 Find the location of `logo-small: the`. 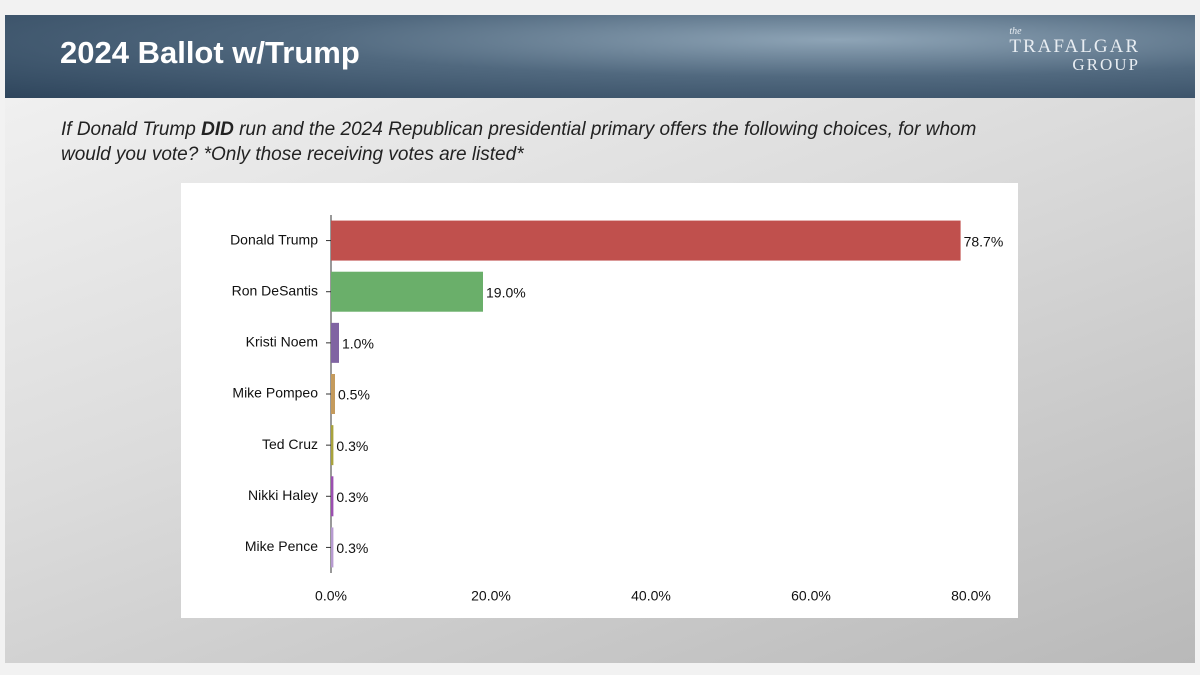

logo-small: the is located at coordinates (1015, 31).